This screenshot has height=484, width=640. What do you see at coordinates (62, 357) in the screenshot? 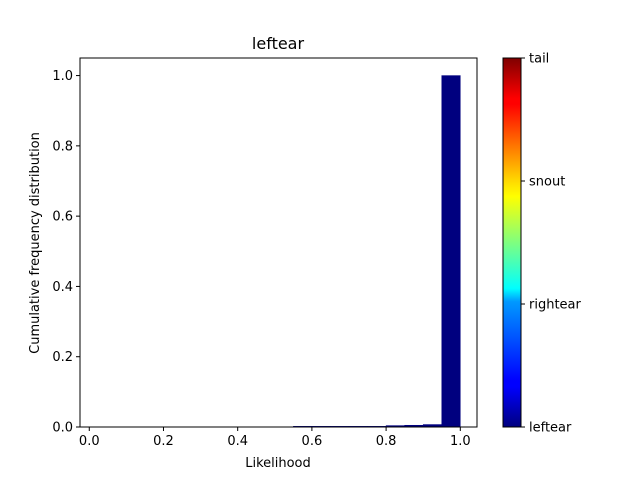
I see `y-tick-label: 0.2` at bounding box center [62, 357].